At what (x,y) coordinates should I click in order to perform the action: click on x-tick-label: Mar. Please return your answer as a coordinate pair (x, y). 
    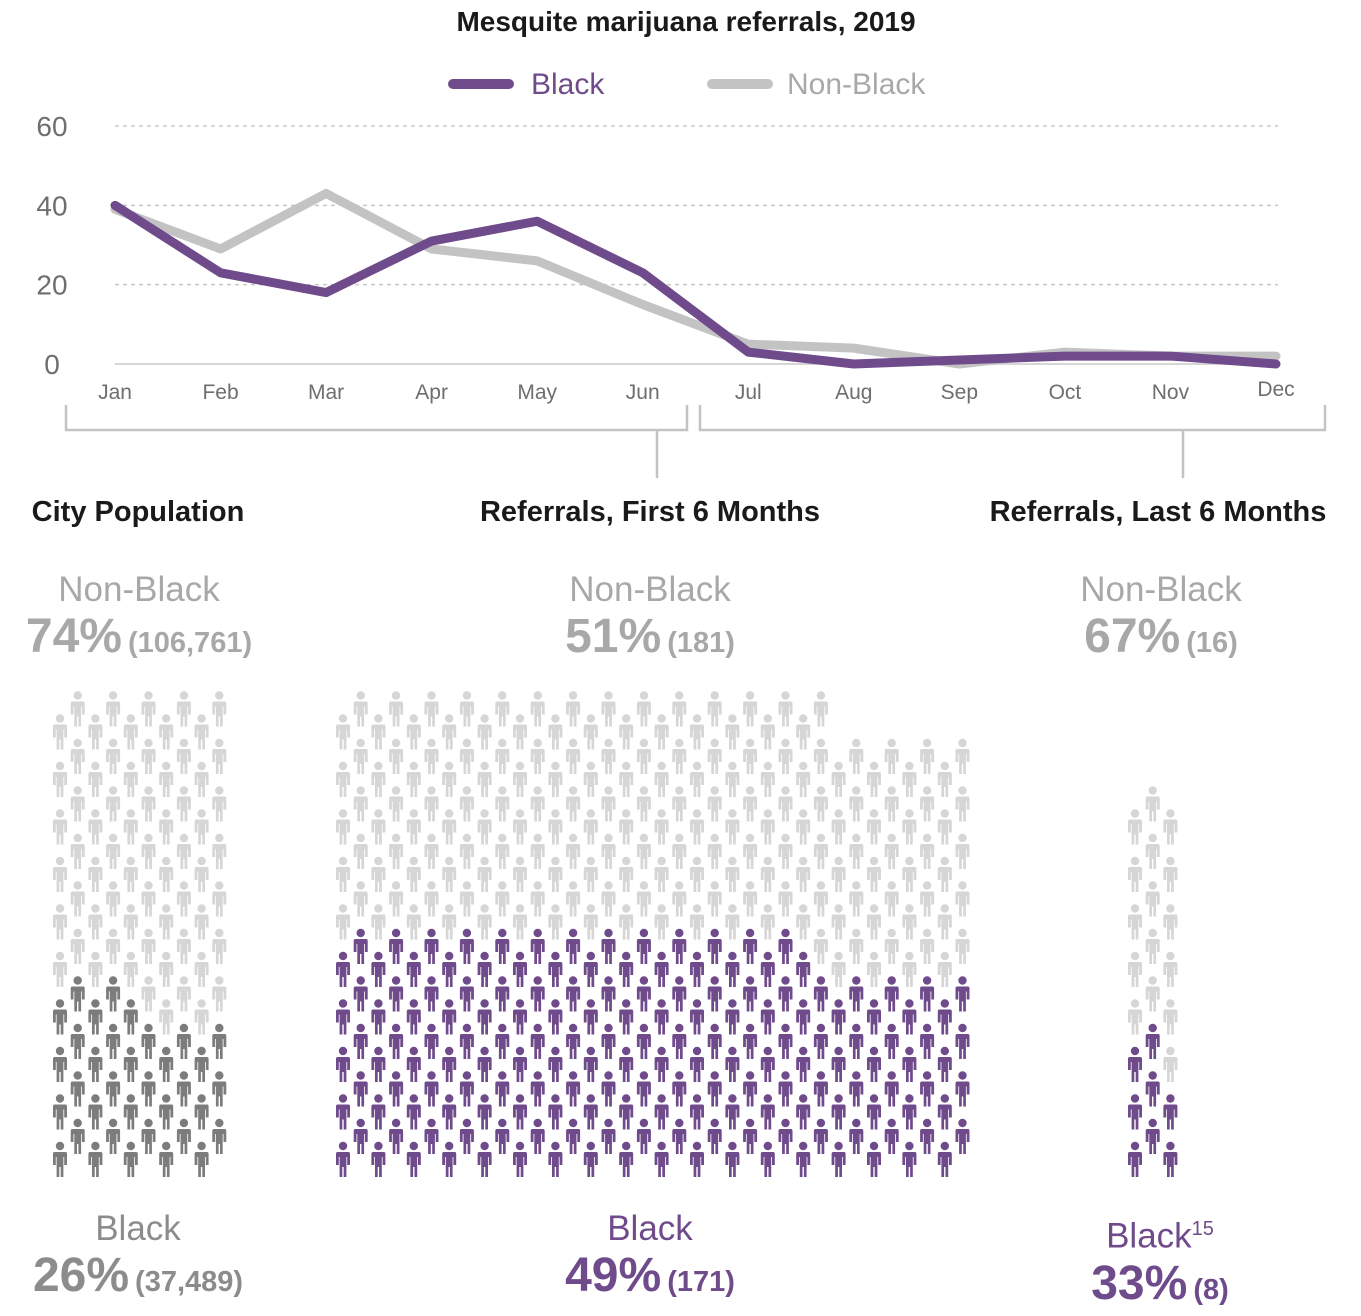
    Looking at the image, I should click on (326, 392).